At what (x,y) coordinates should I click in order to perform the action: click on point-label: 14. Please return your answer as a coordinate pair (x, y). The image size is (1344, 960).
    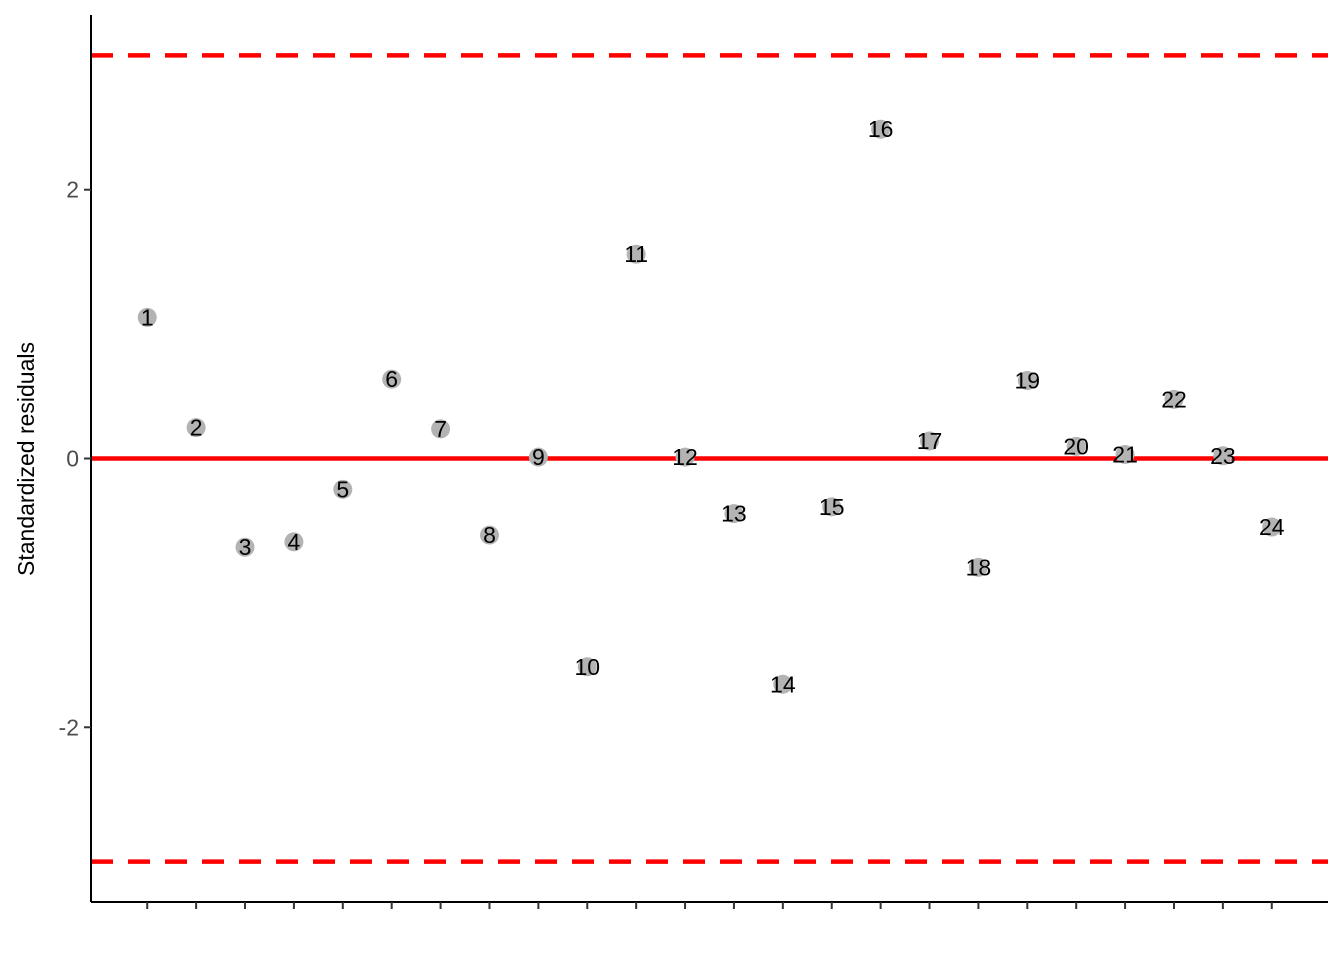
    Looking at the image, I should click on (783, 684).